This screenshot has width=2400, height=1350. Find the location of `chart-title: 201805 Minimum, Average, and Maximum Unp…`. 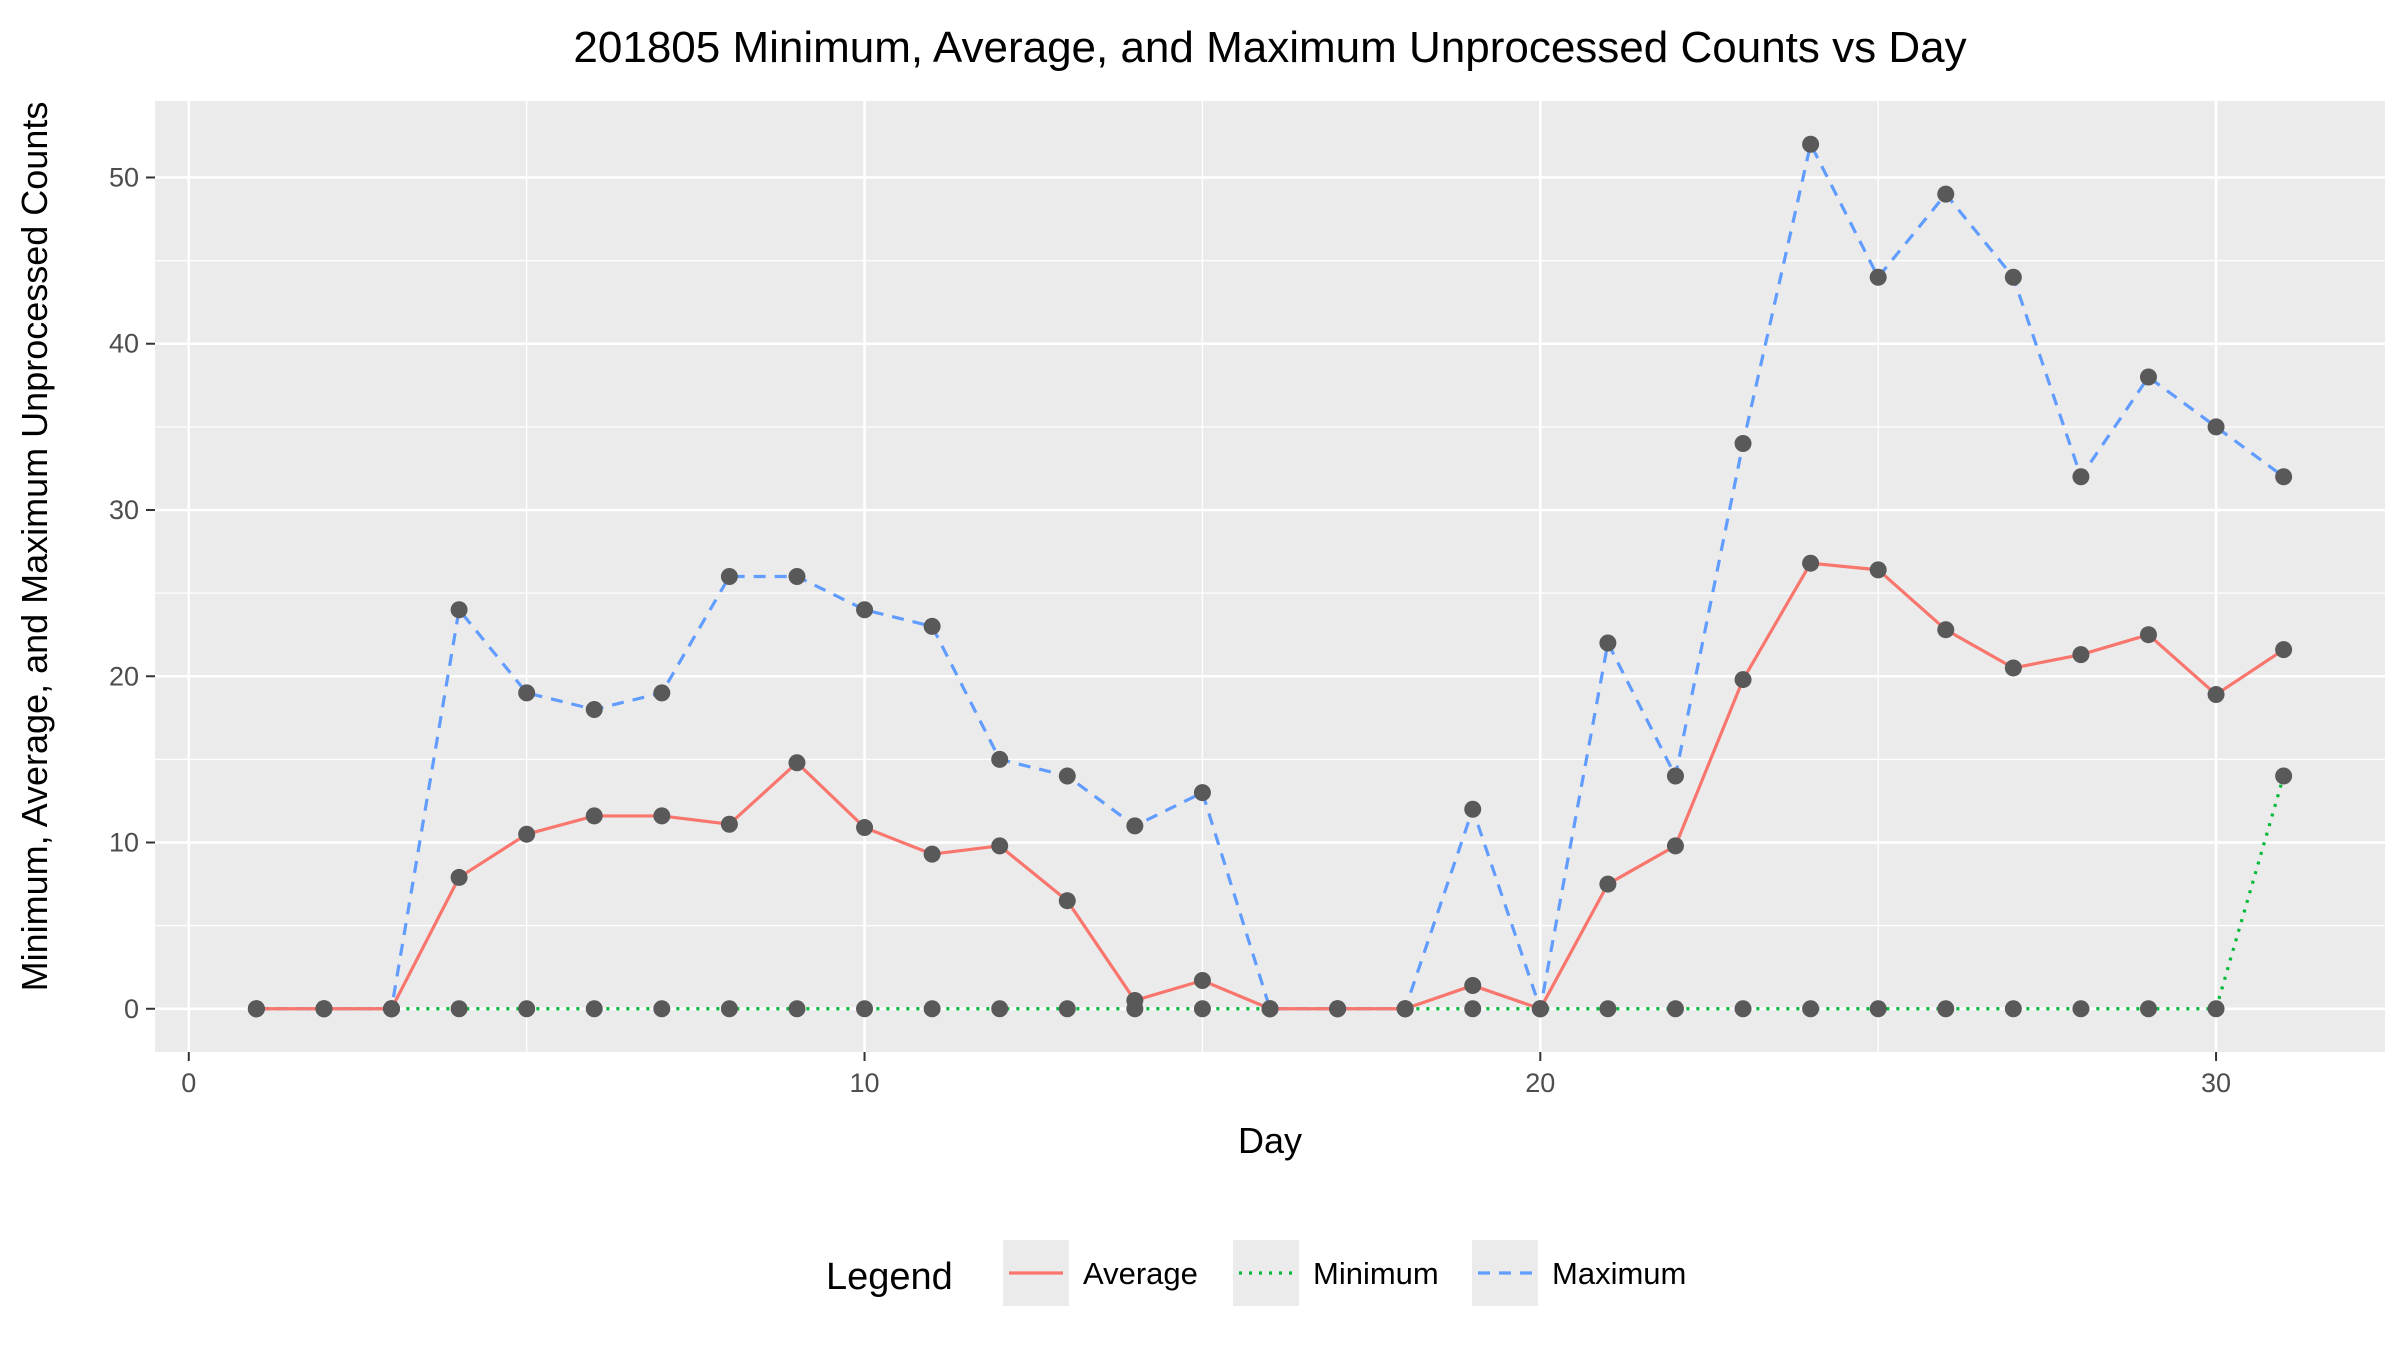

chart-title: 201805 Minimum, Average, and Maximum Unp… is located at coordinates (1269, 47).